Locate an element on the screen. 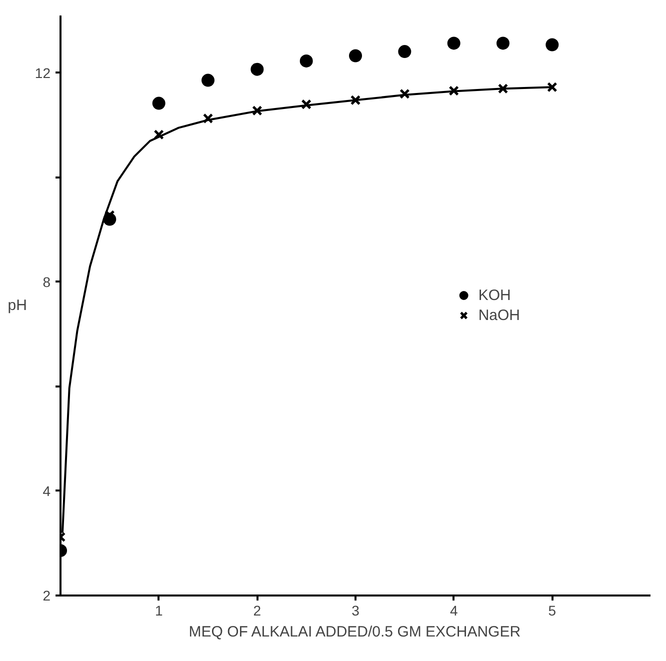 Image resolution: width=666 pixels, height=661 pixels. y-tick-label: 2 is located at coordinates (46, 596).